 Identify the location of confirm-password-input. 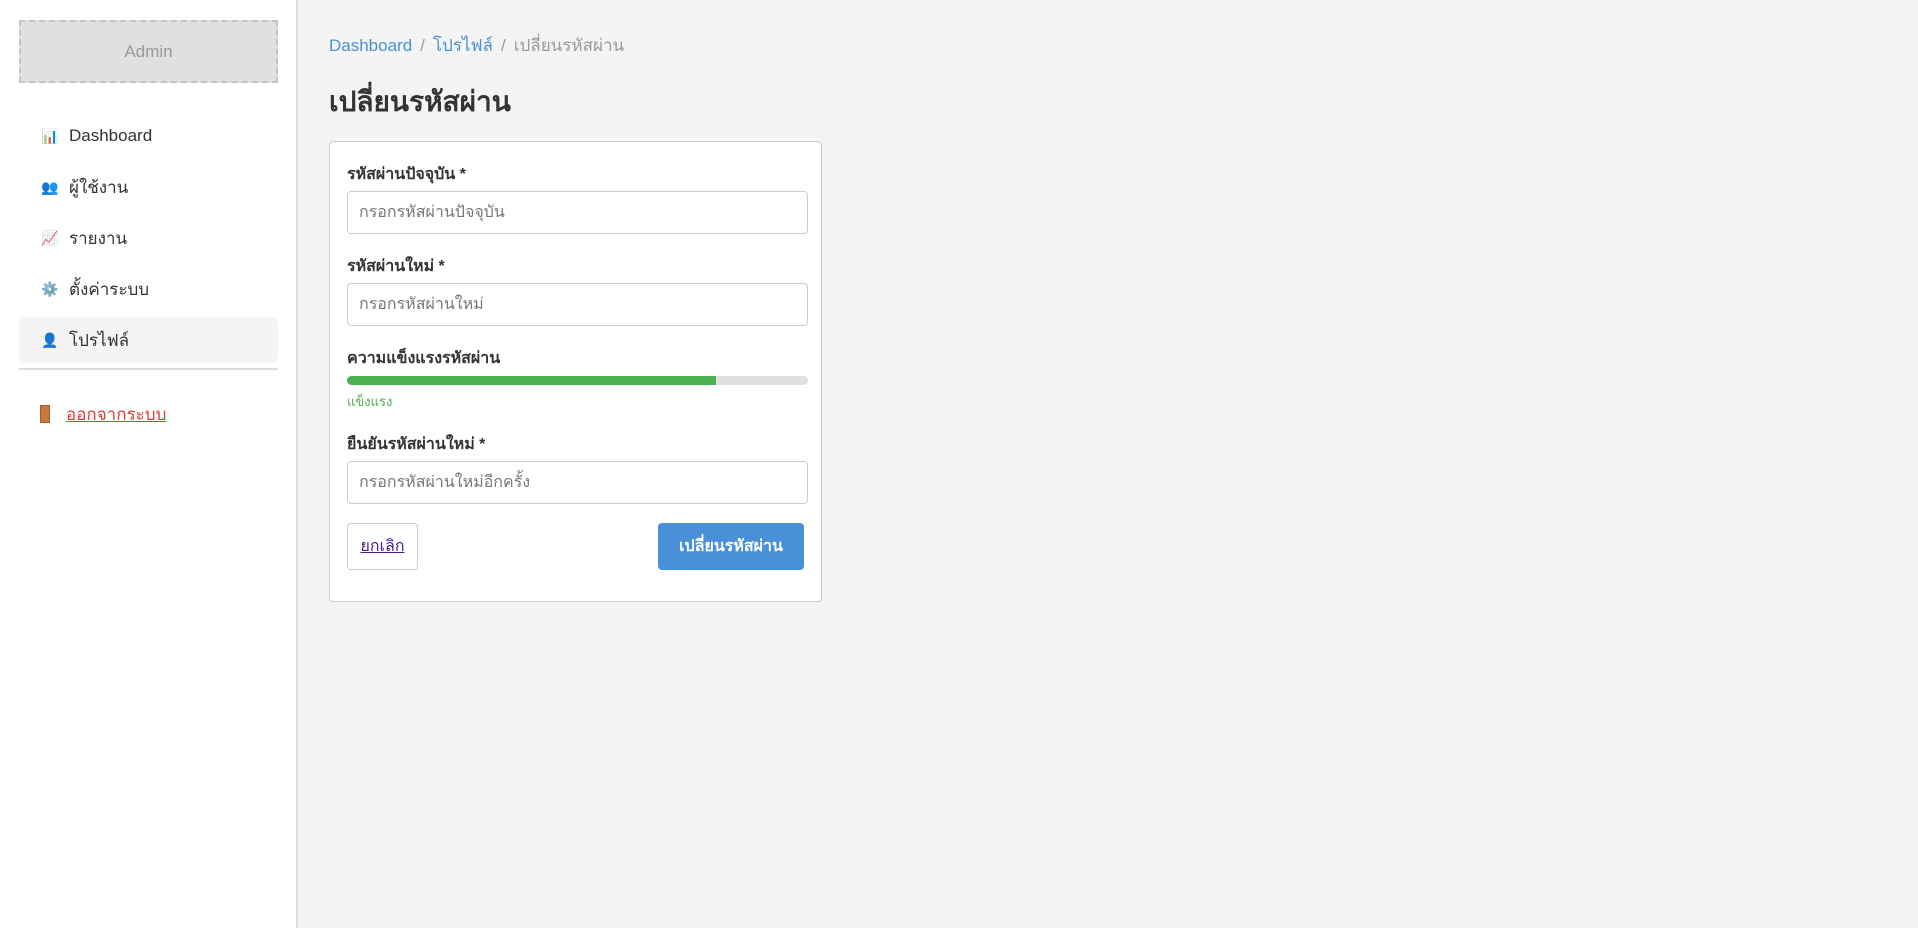
(577, 482).